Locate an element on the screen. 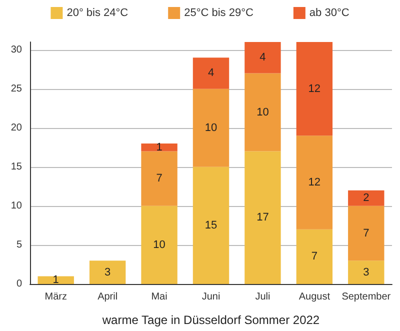  y-tick-label: 15 is located at coordinates (16, 166).